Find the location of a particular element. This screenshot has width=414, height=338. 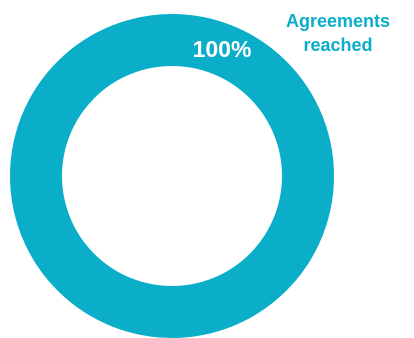

legend-label-line-2: reached is located at coordinates (338, 45).